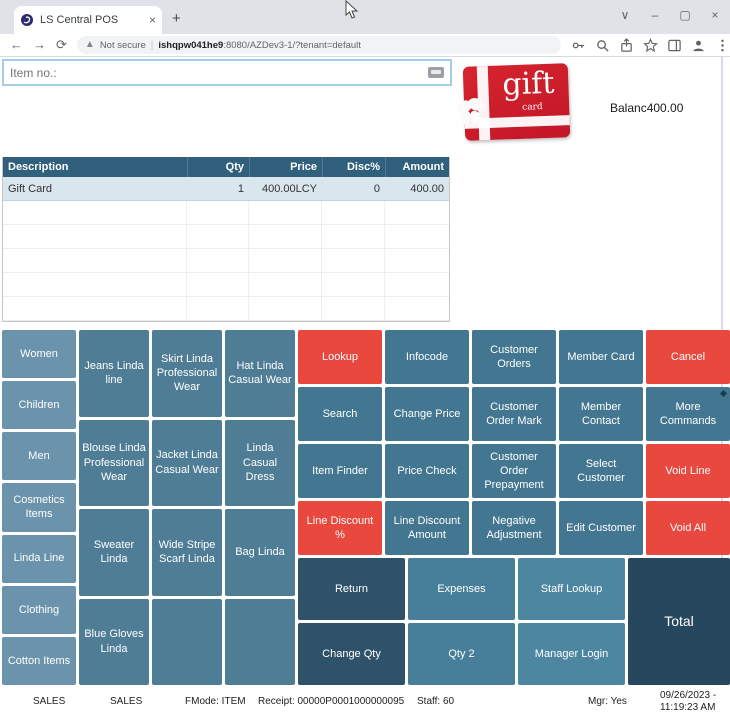  I want to click on category-button-children: Children, so click(39, 405).